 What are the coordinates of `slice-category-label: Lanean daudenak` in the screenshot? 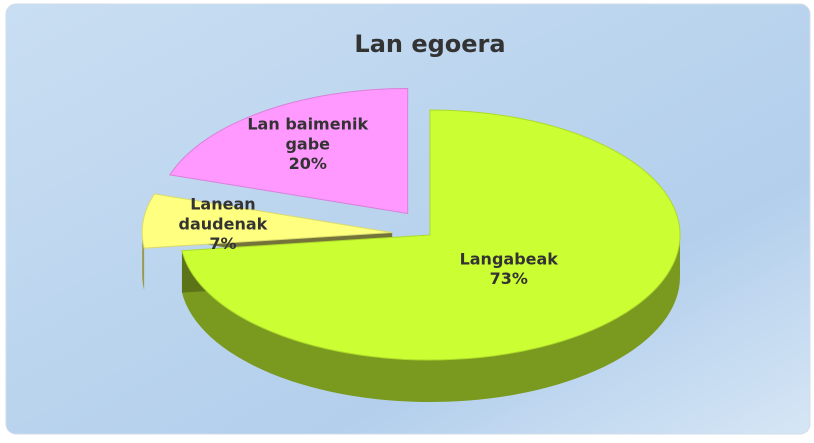 It's located at (223, 213).